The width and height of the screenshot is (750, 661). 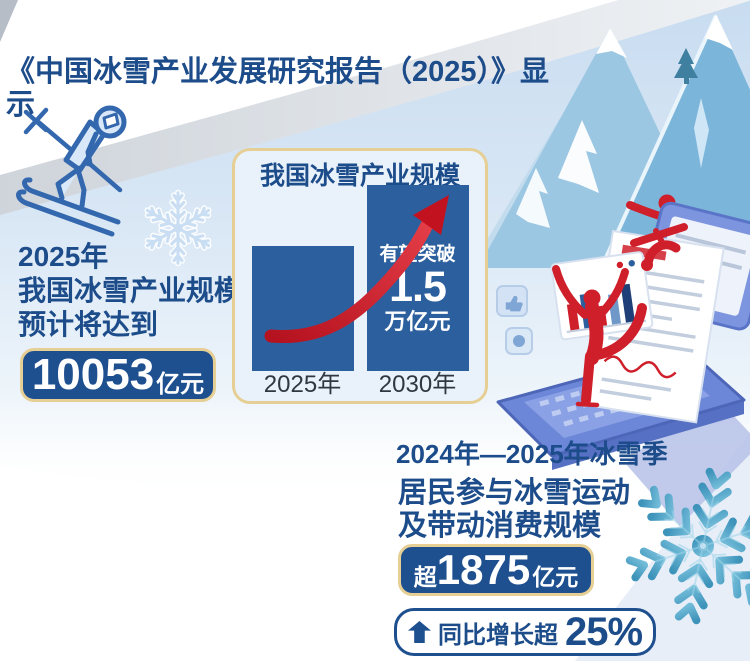 I want to click on bar-2030: 有望突破 1.5 万亿元, so click(x=417, y=278).